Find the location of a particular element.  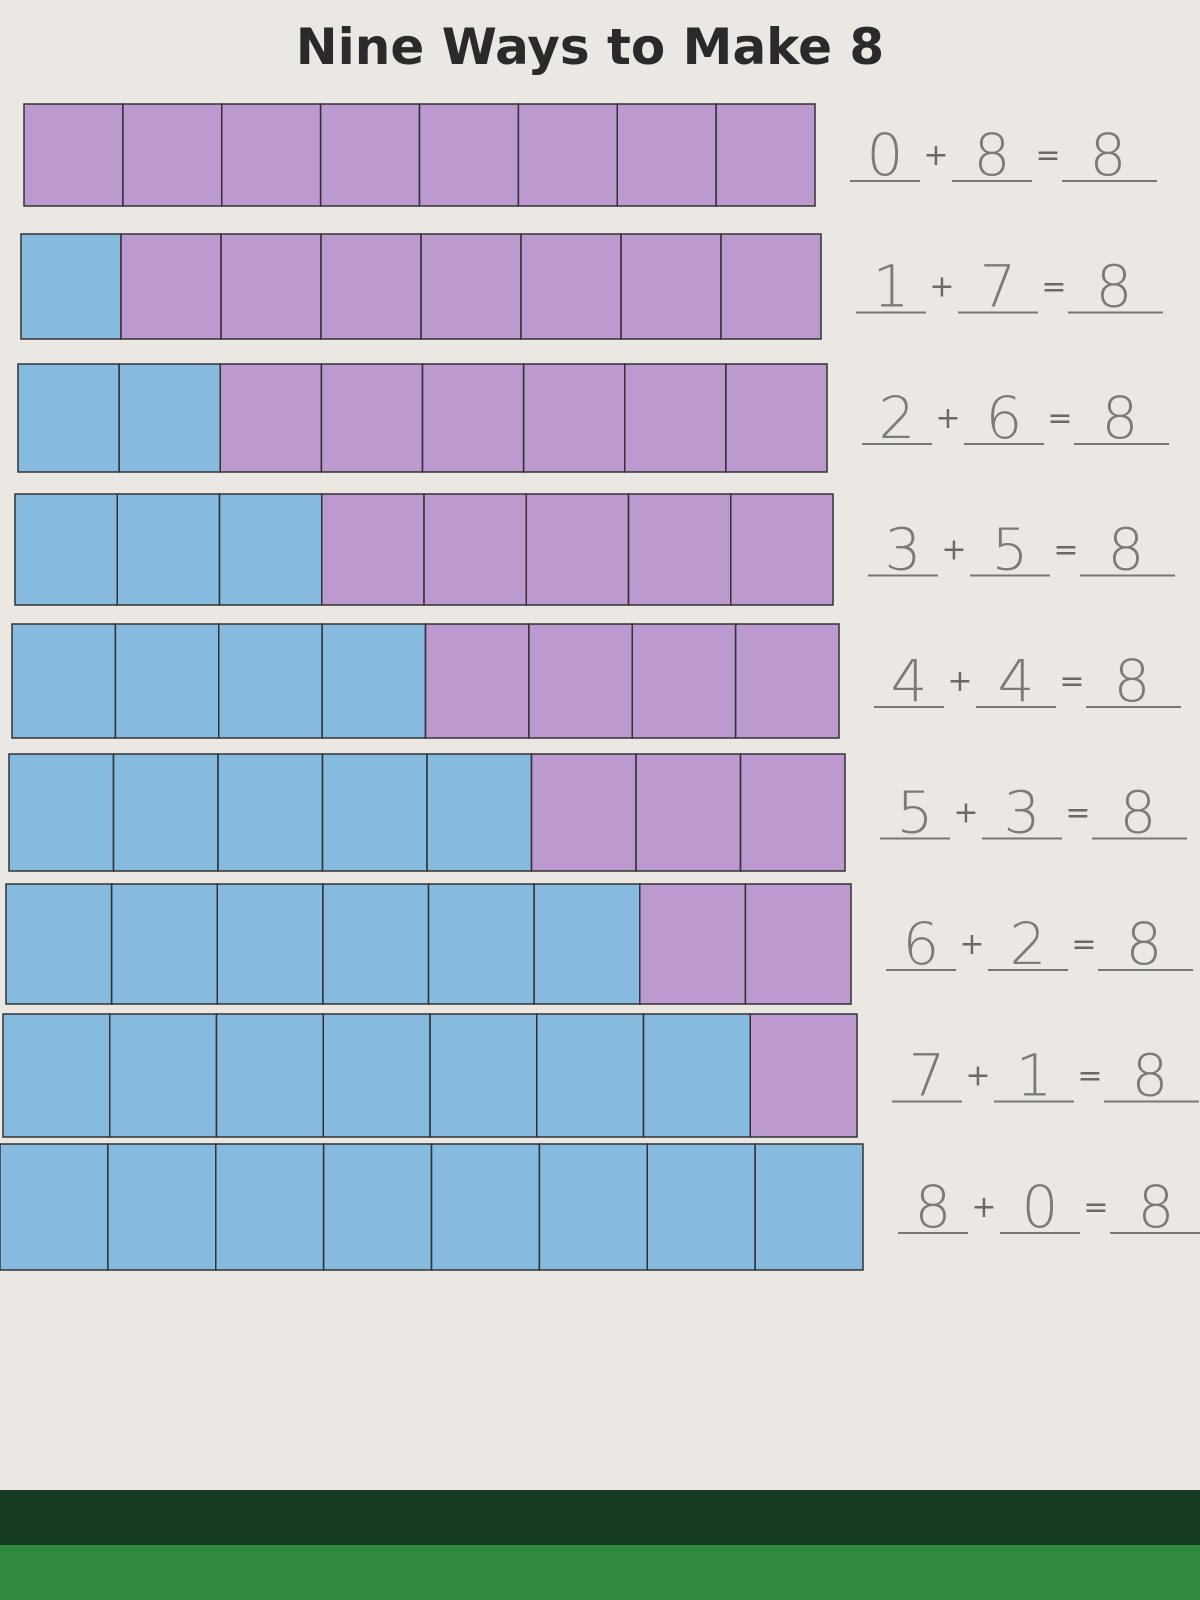

addend-a: 5 is located at coordinates (915, 813).